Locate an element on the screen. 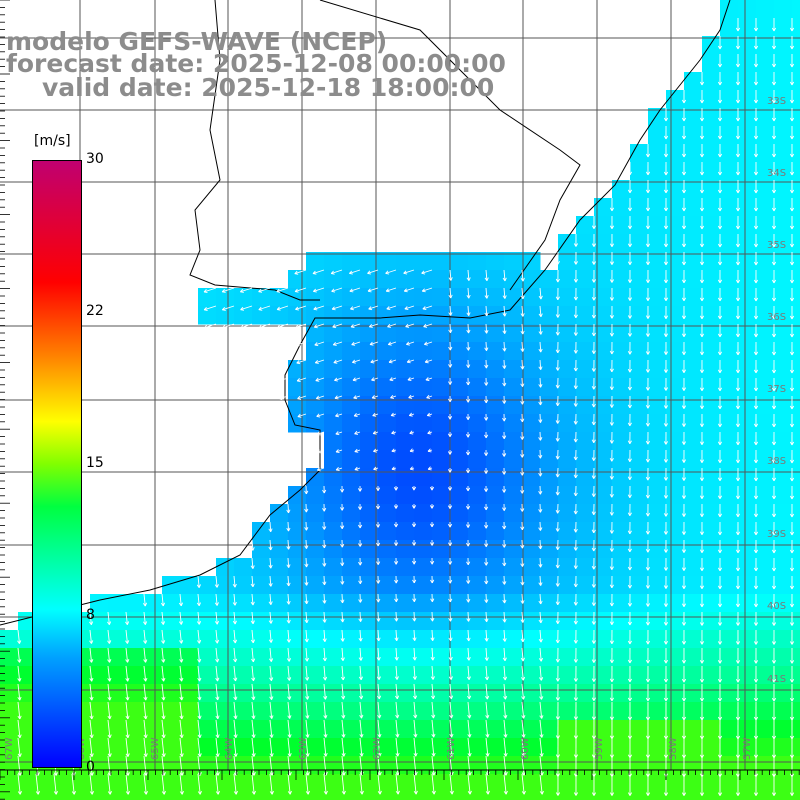 This screenshot has height=800, width=800. latitude-label: 33S is located at coordinates (776, 101).